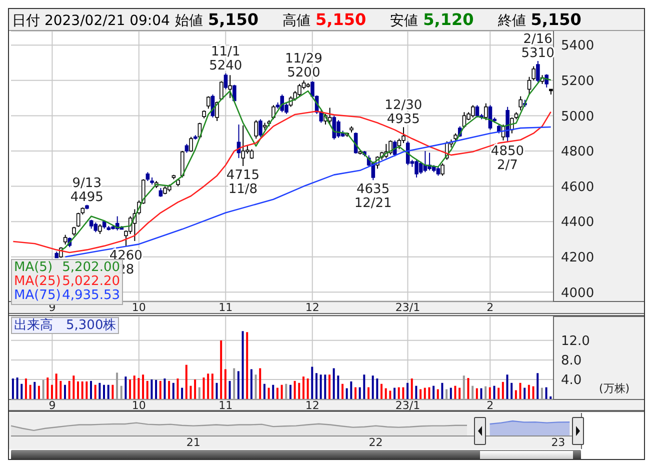 The image size is (653, 470). What do you see at coordinates (577, 152) in the screenshot?
I see `y-tick-label: 4800` at bounding box center [577, 152].